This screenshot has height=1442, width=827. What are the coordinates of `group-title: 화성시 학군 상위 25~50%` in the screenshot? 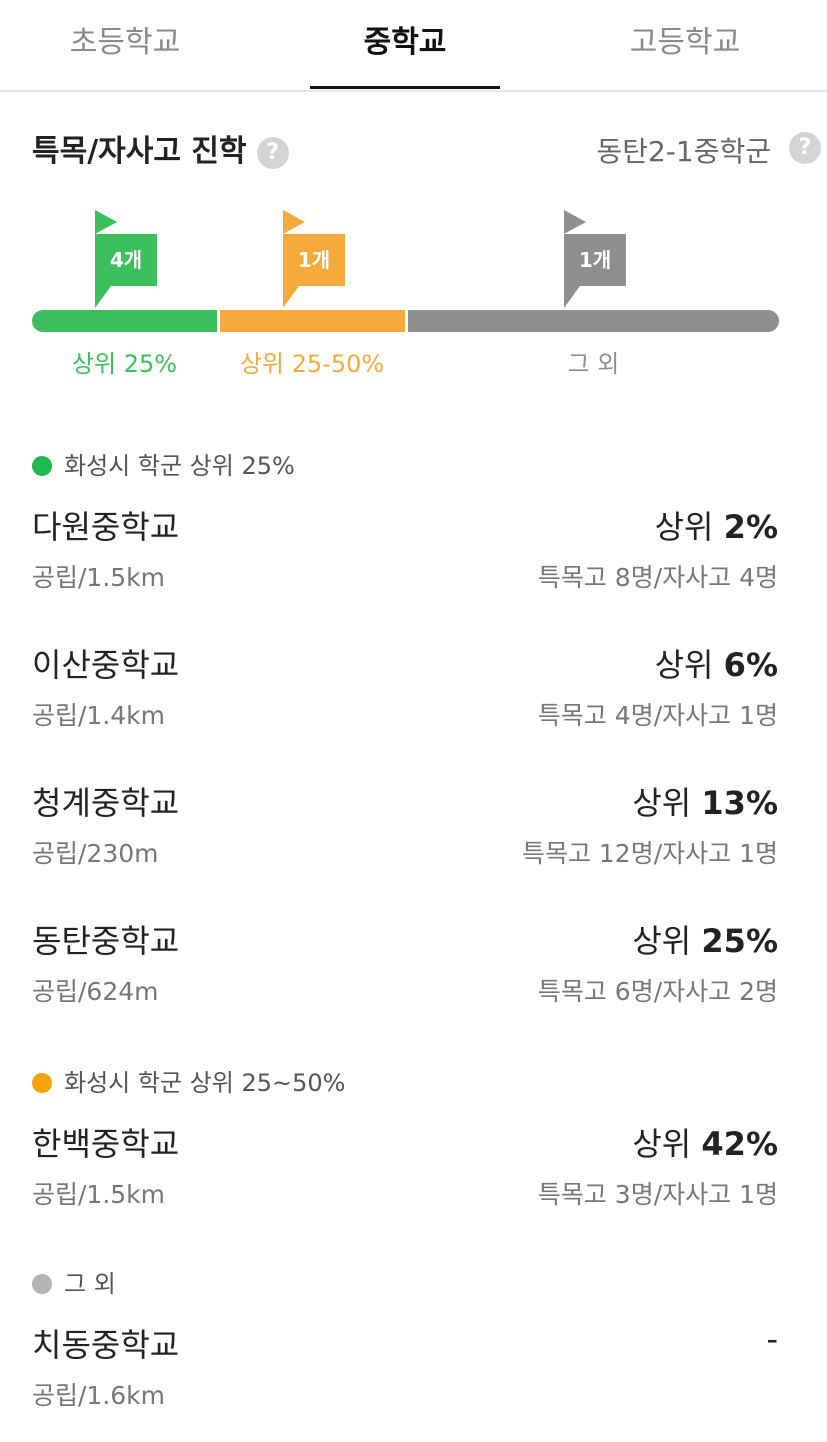 It's located at (205, 1083).